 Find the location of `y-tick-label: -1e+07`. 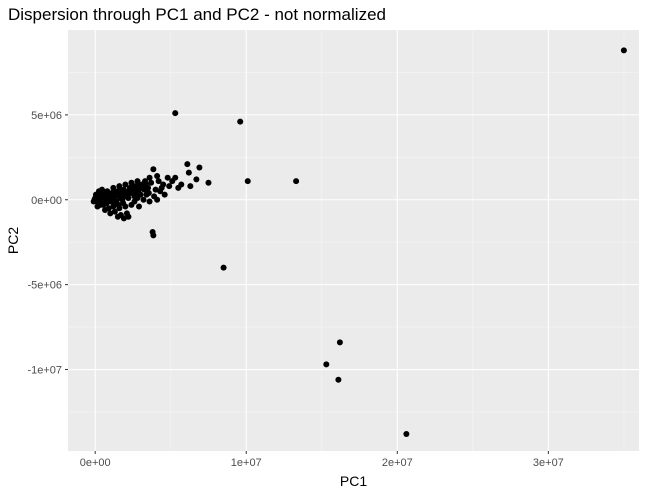

y-tick-label: -1e+07 is located at coordinates (44, 371).